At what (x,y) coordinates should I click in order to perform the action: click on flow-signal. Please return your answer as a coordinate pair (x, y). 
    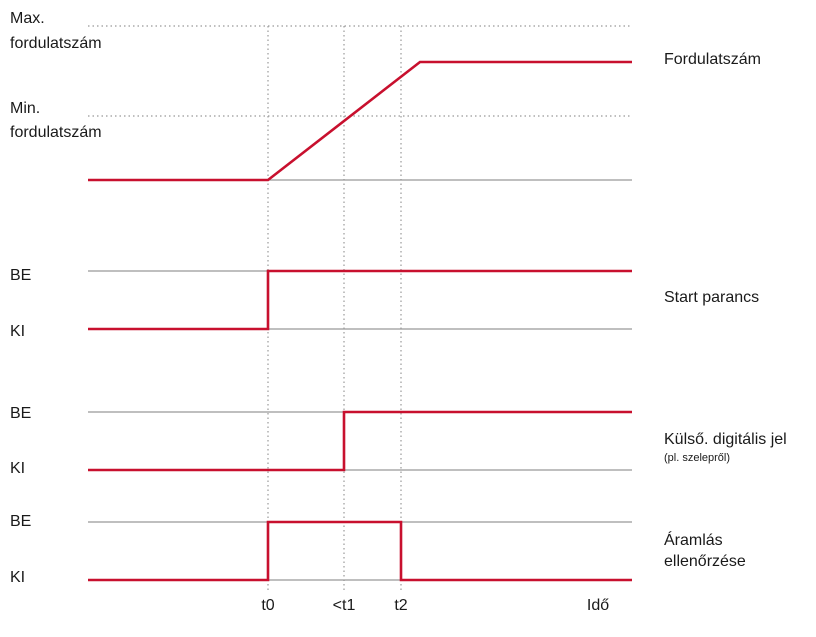
    Looking at the image, I should click on (360, 551).